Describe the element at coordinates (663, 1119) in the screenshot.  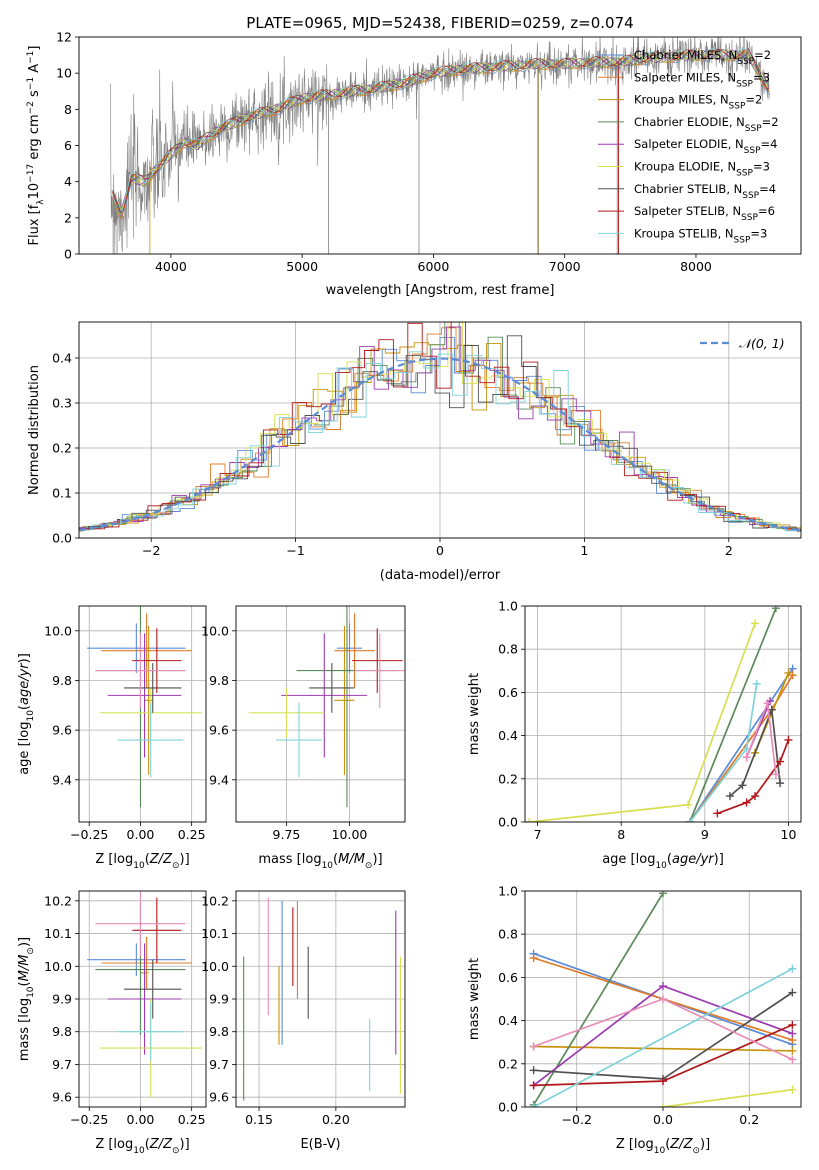
I see `x-tick-label: 0.0` at that location.